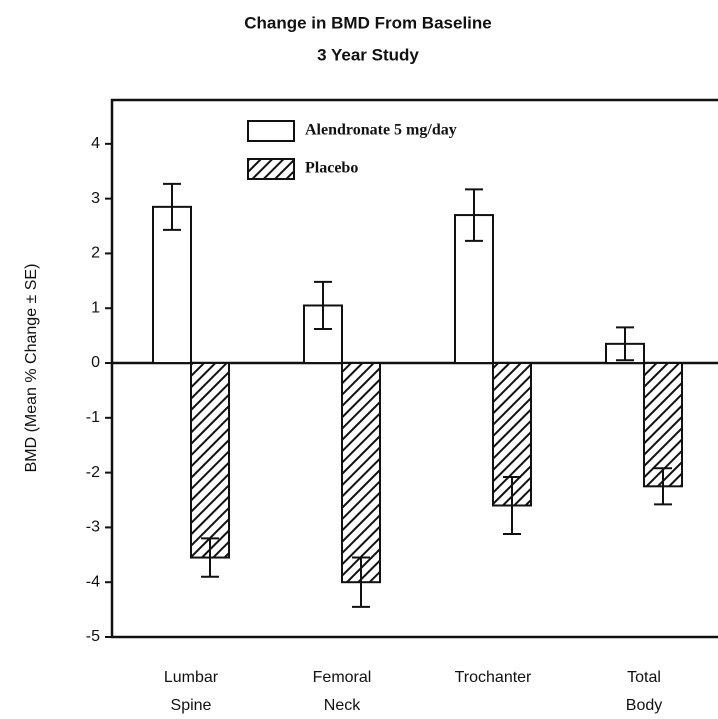 This screenshot has width=718, height=719. Describe the element at coordinates (93, 472) in the screenshot. I see `y-tick-label: -2` at that location.